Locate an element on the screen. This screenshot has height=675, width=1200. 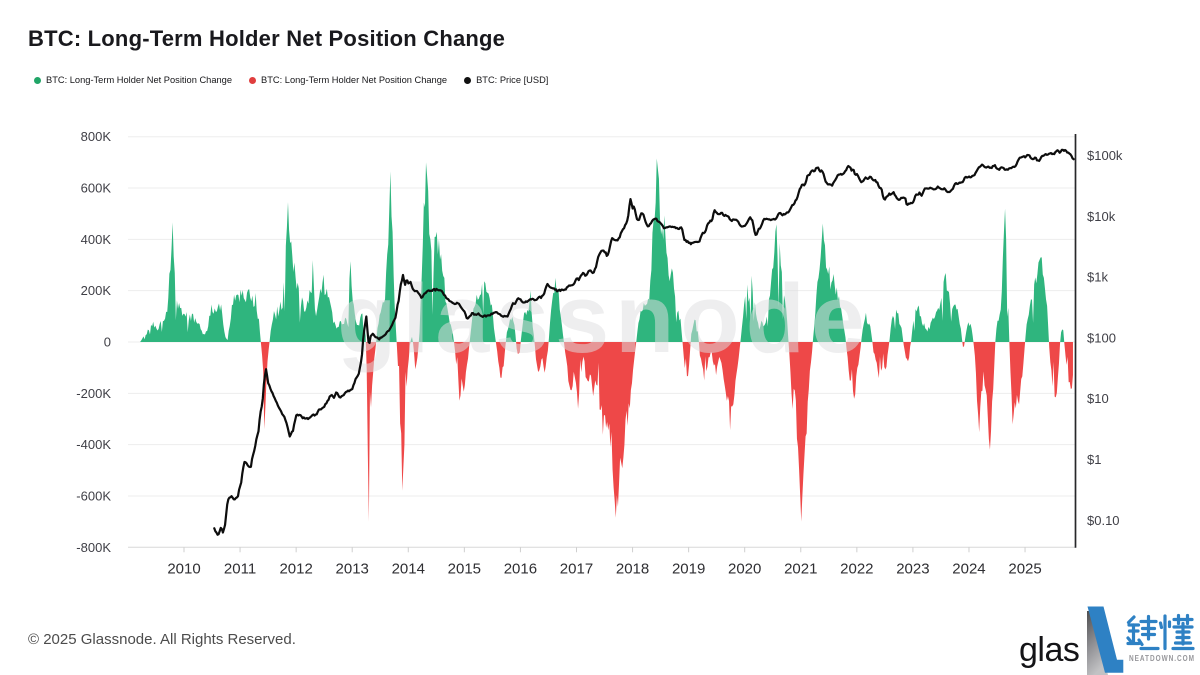
y-axis-left-tick-label: 200K is located at coordinates (96, 290).